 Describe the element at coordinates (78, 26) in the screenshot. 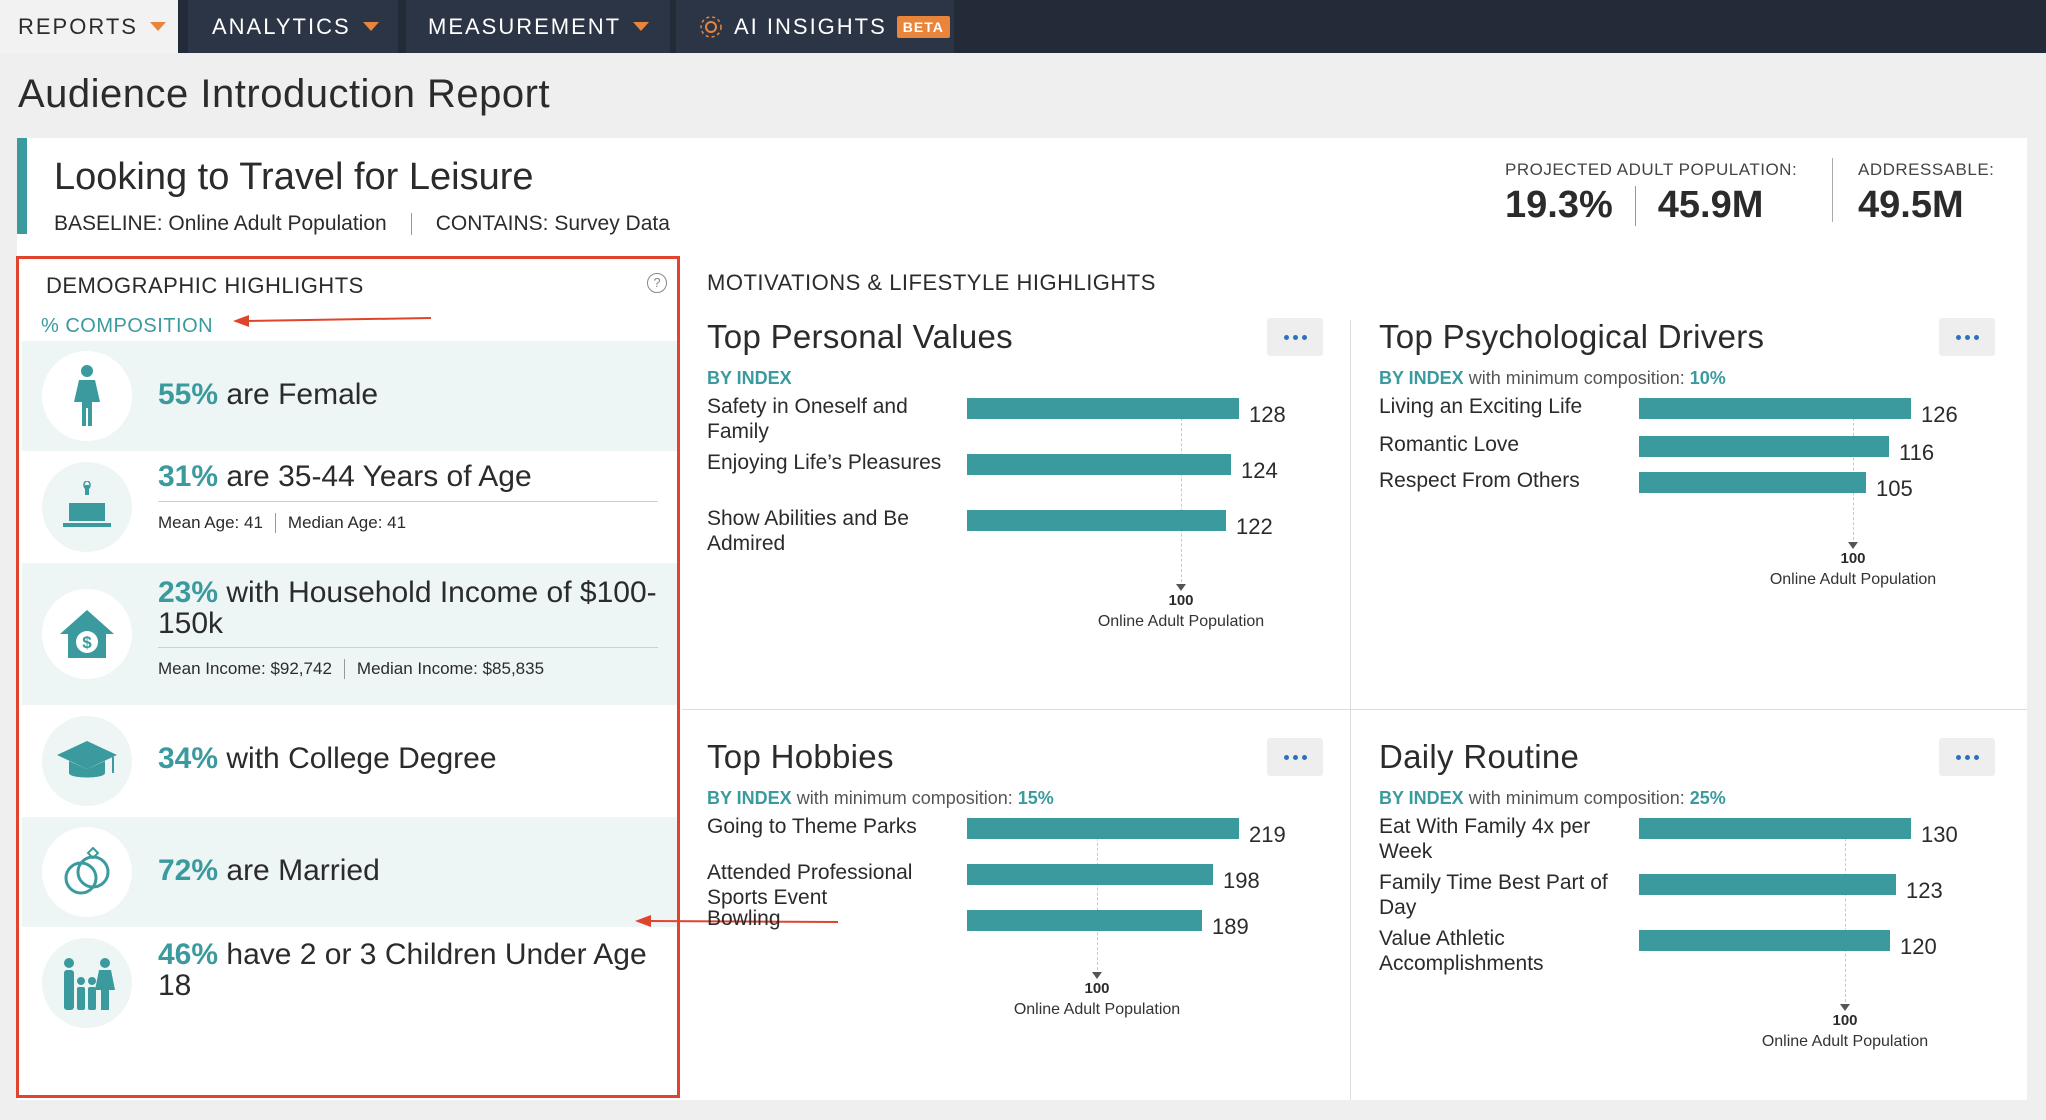

I see `nav-reports-label: REPORTS` at that location.